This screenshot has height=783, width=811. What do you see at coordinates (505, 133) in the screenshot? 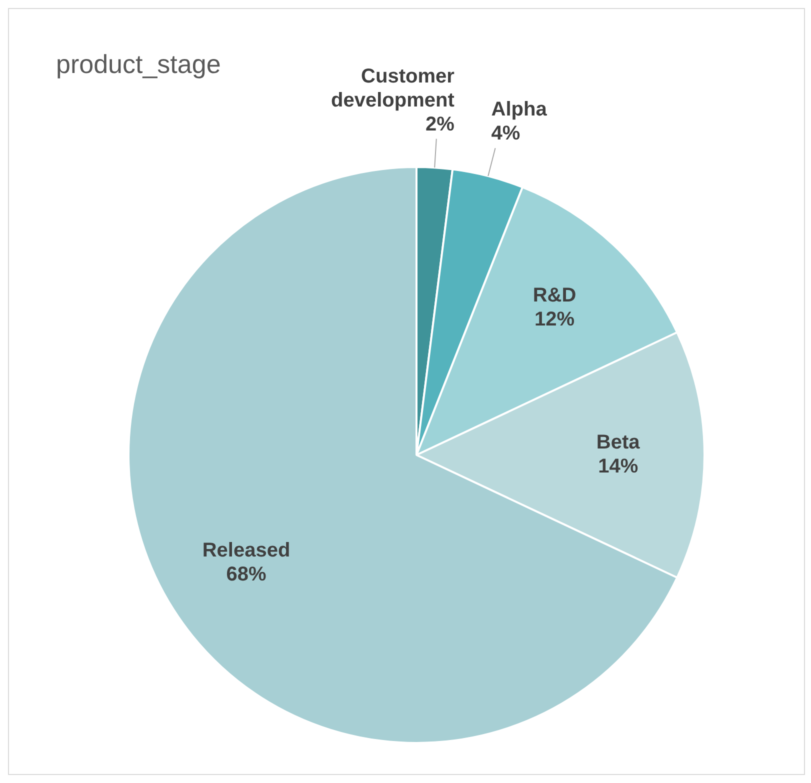
I see `data-label: 4%` at bounding box center [505, 133].